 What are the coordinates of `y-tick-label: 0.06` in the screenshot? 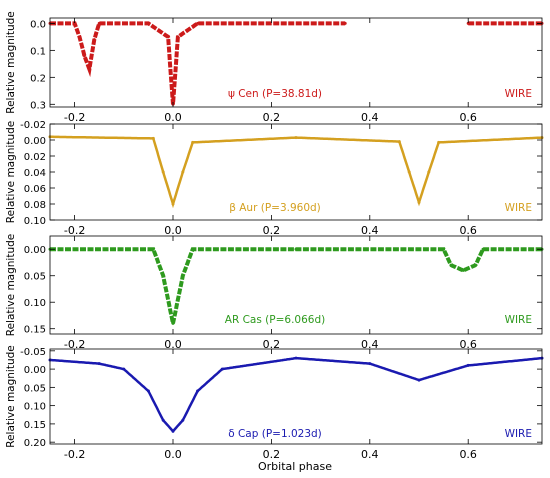 It's located at (35, 189).